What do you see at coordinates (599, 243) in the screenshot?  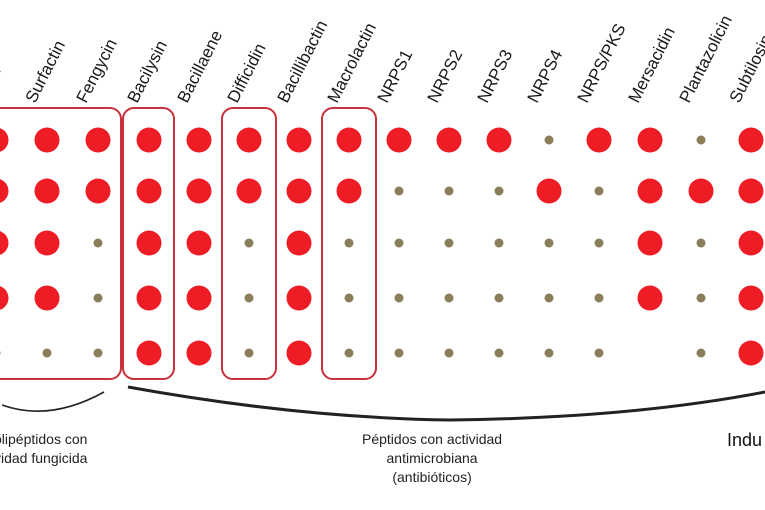 I see `dot-absent-r2-c12` at bounding box center [599, 243].